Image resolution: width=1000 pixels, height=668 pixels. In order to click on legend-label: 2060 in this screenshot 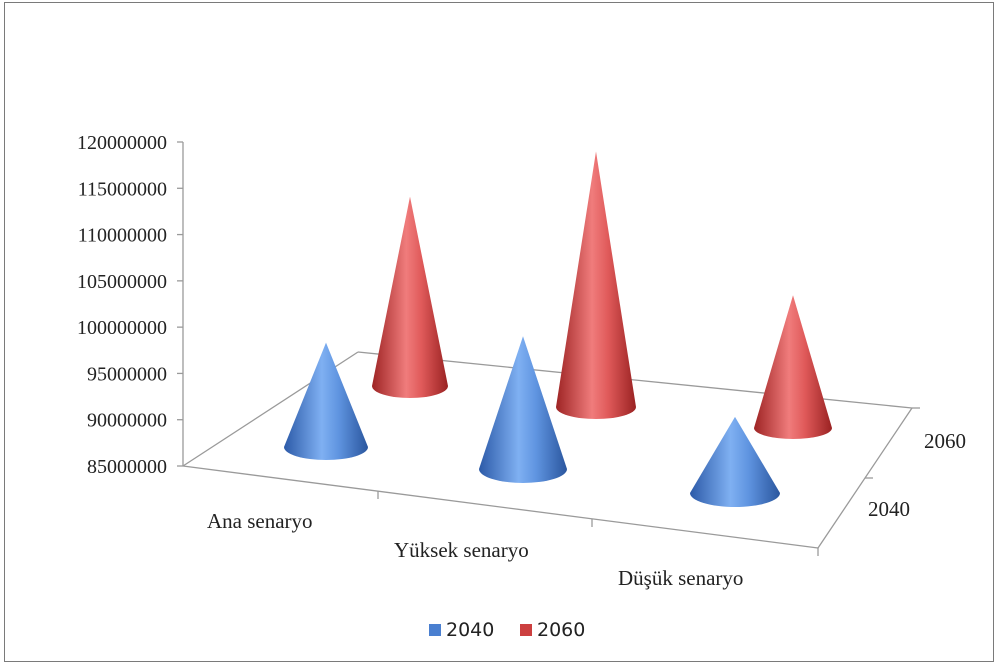, I will do `click(561, 630)`.